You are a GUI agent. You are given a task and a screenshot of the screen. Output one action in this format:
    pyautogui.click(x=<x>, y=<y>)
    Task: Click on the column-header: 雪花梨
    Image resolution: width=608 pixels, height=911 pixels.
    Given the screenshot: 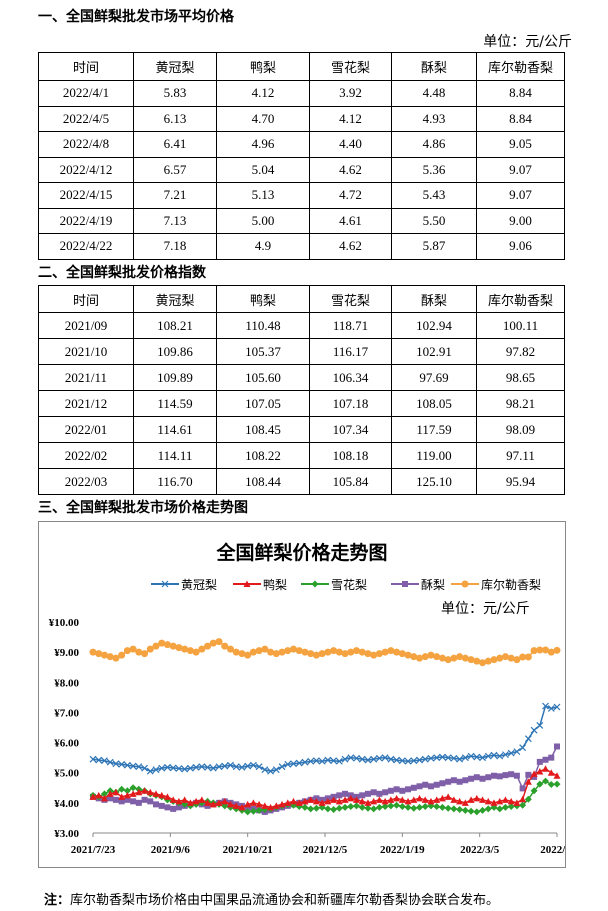 What is the action you would take?
    pyautogui.click(x=350, y=66)
    